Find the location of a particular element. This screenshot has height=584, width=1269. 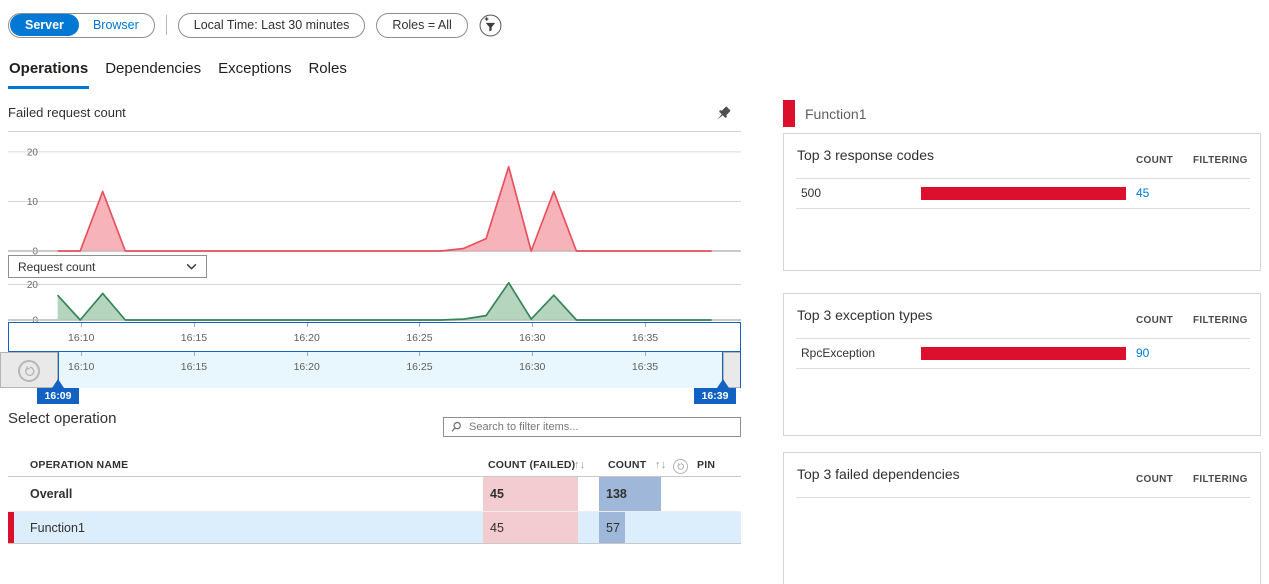

axis-tick-label: 16:30 is located at coordinates (532, 367).